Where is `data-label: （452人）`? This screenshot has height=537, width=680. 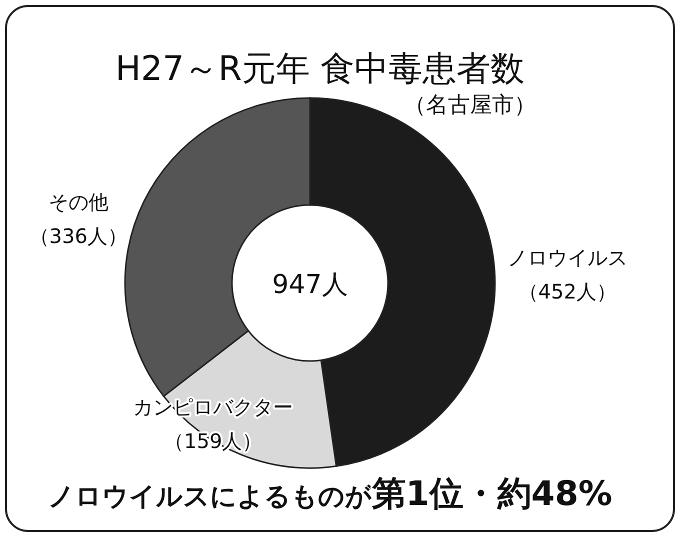
data-label: （452人） is located at coordinates (567, 291).